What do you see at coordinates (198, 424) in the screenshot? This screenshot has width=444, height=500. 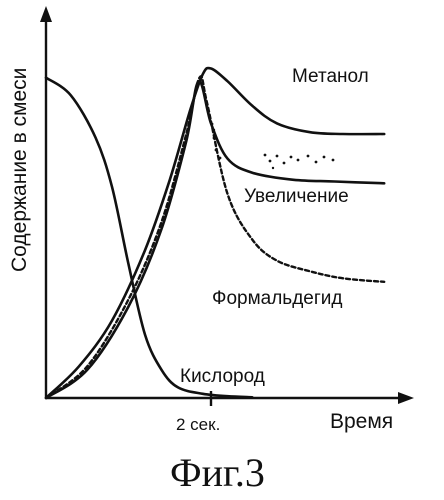 I see `x-tick-label: 2 сек.` at bounding box center [198, 424].